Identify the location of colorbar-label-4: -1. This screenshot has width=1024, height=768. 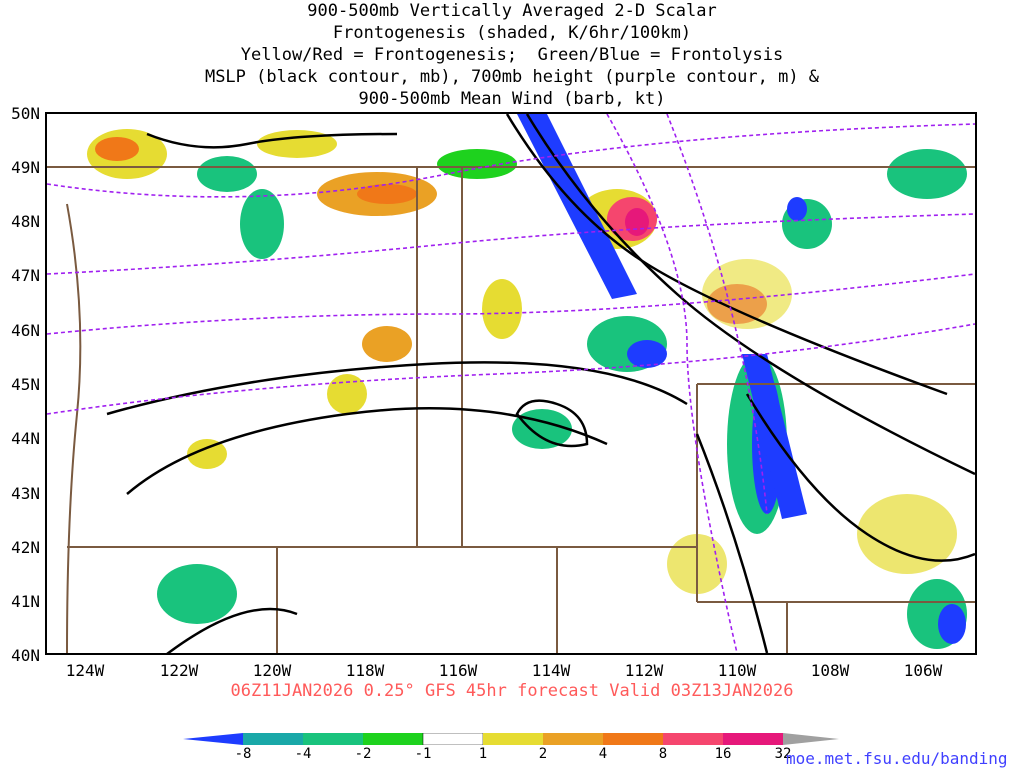
(423, 754).